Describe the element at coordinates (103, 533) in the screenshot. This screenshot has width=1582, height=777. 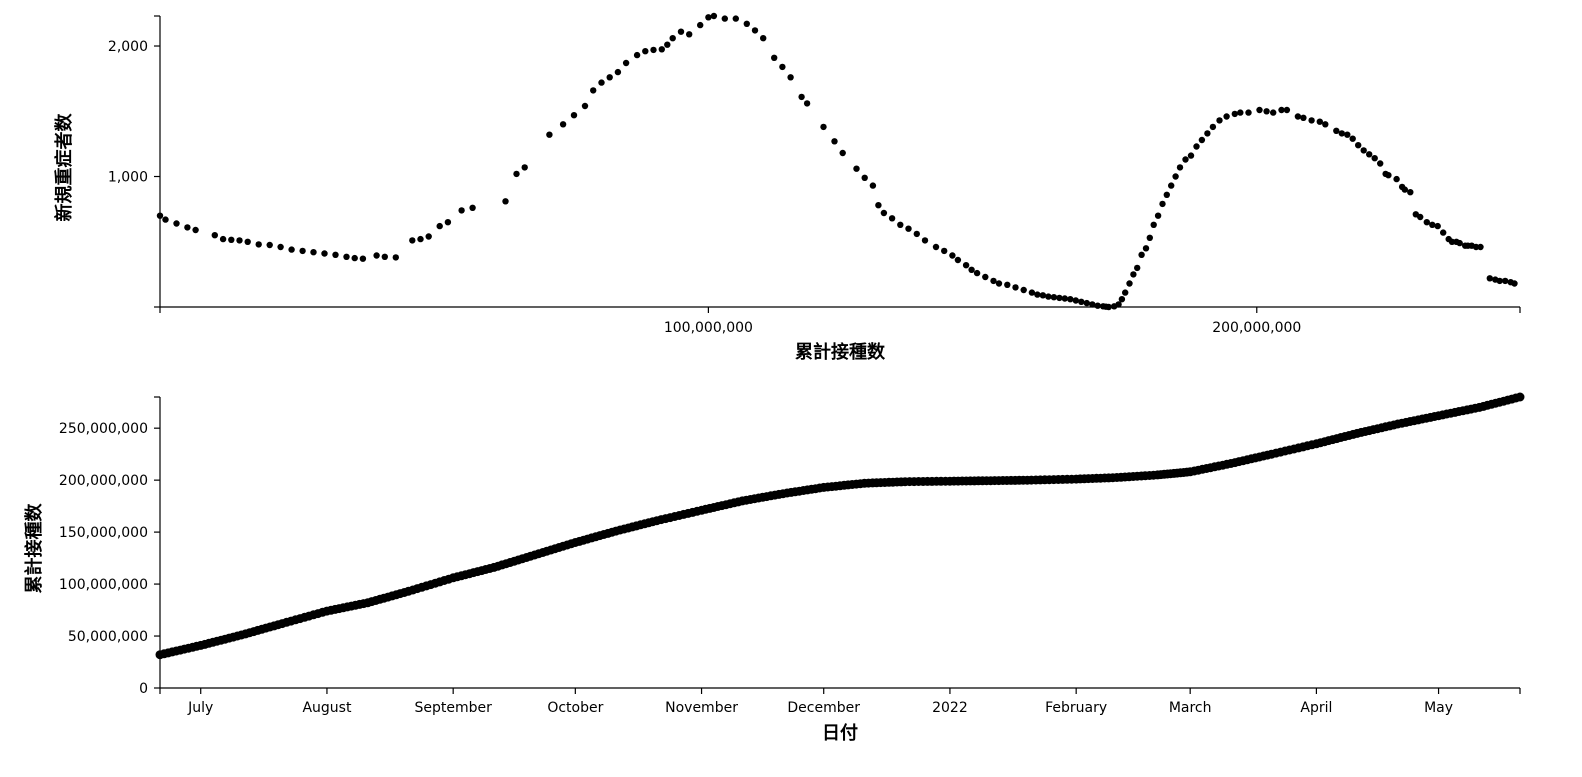
I see `y-tick-label: 150,000,000` at that location.